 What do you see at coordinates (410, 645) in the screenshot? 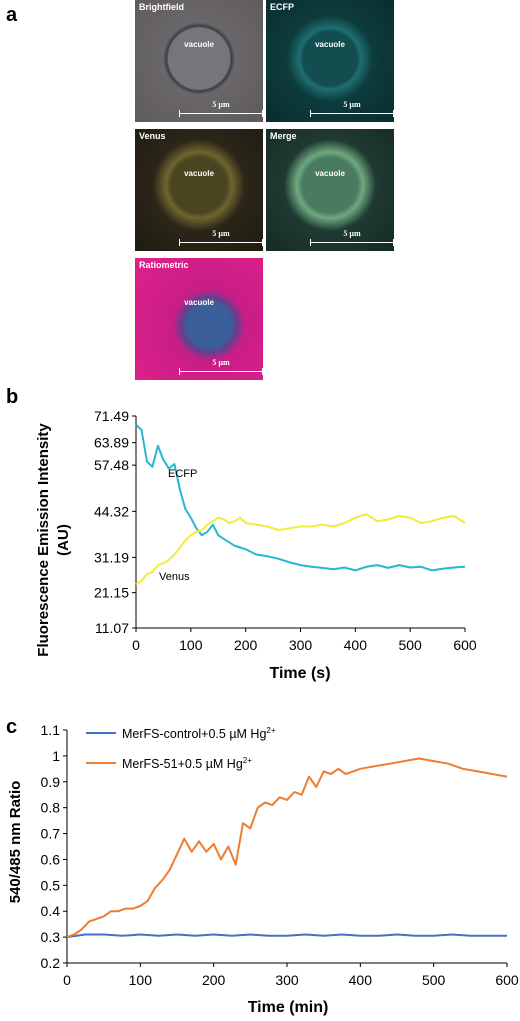
I see `b-x-tick-label: 500` at bounding box center [410, 645].